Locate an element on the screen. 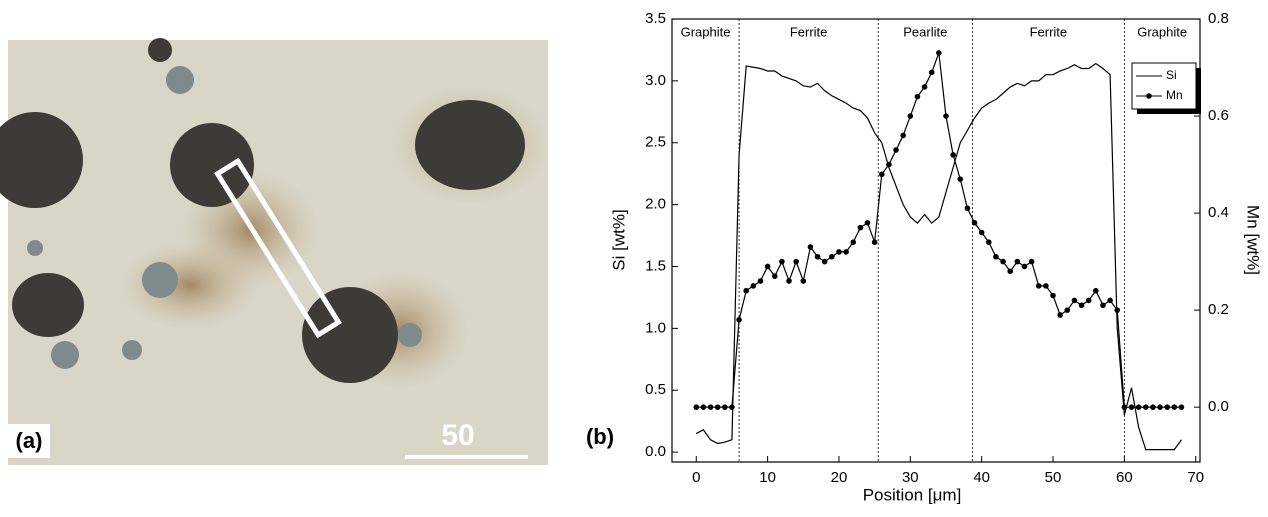  y2-tick-label: 0.8 is located at coordinates (1218, 18).